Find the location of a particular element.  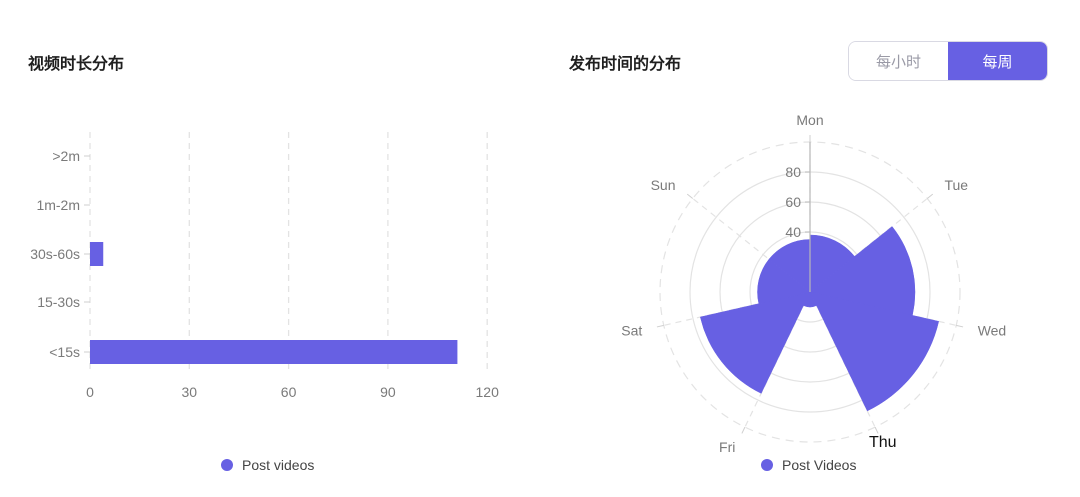

bar-chart-title: 视频时长分布 is located at coordinates (76, 63).